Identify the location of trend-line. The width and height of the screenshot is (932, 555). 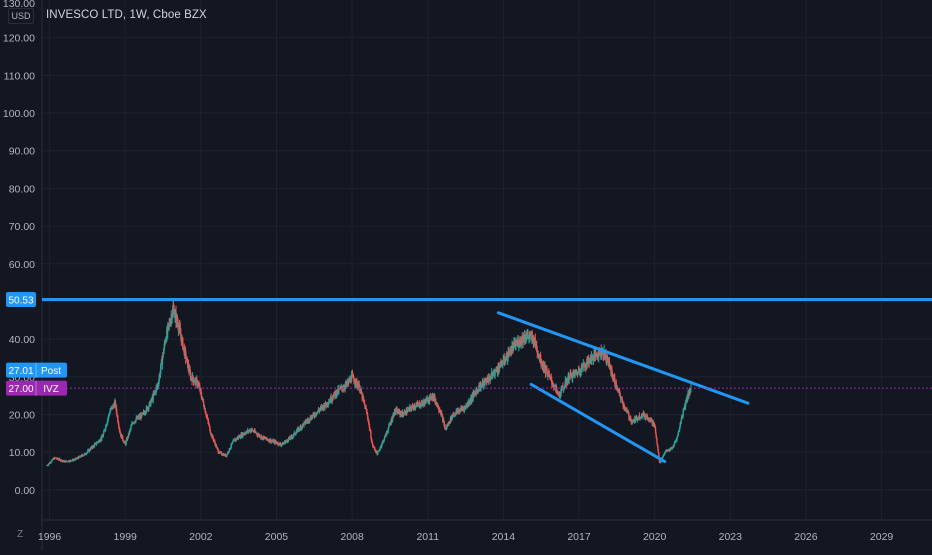
(598, 423).